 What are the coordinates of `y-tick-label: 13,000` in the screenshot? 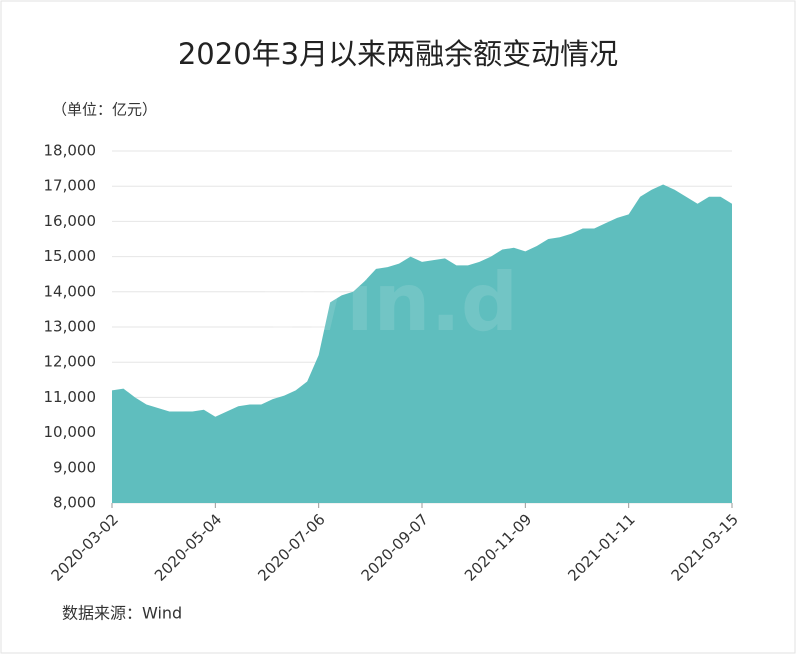 It's located at (70, 327).